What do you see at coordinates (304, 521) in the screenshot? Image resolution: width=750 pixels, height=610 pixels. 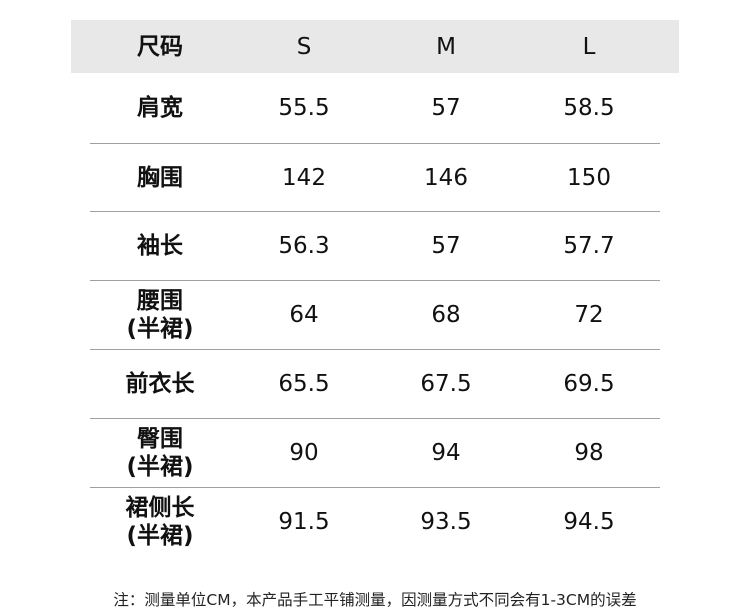 I see `row-value: 91.5` at bounding box center [304, 521].